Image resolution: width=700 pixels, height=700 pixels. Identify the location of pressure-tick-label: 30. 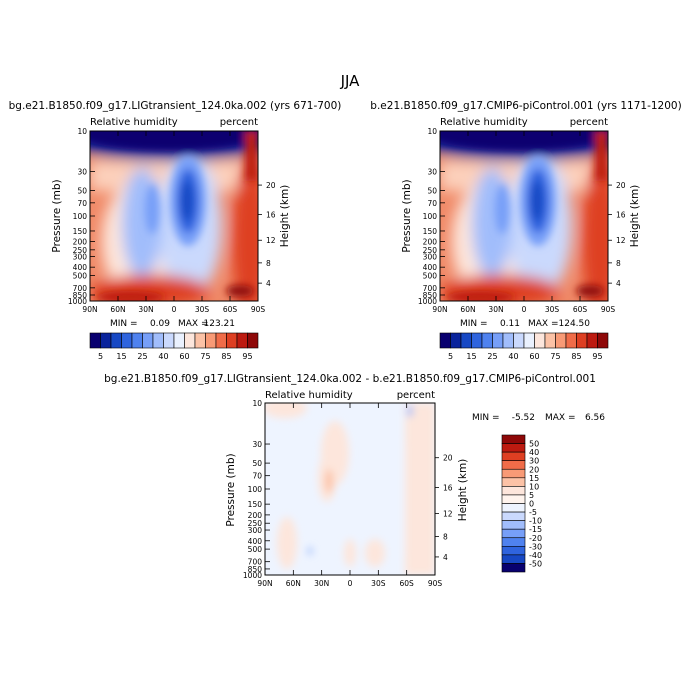
(257, 444).